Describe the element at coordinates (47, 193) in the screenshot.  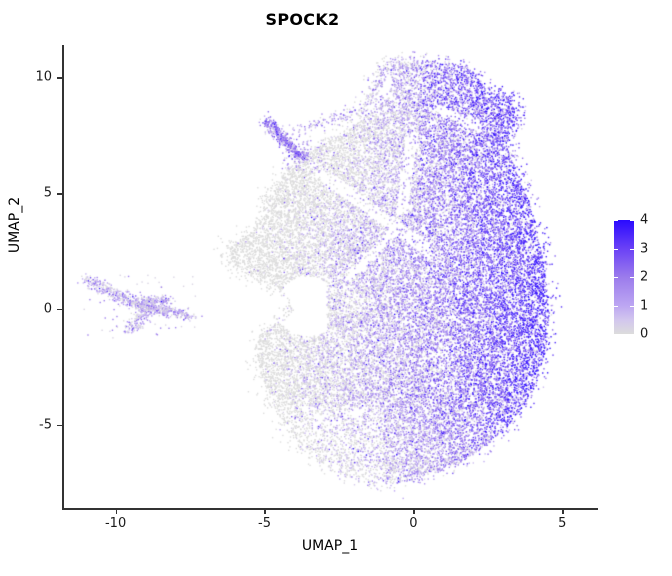
I see `y-tick-label: 5` at that location.